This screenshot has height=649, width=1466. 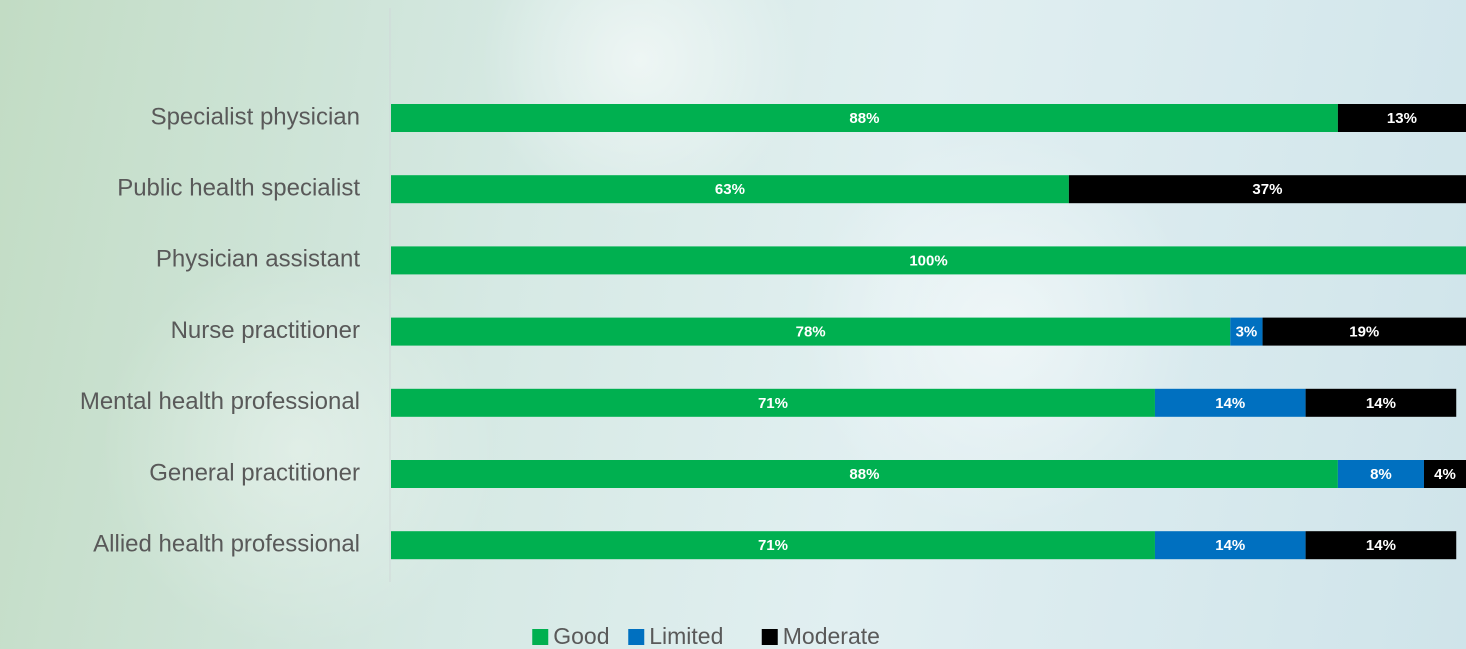 What do you see at coordinates (226, 544) in the screenshot?
I see `category-label: Allied health professional` at bounding box center [226, 544].